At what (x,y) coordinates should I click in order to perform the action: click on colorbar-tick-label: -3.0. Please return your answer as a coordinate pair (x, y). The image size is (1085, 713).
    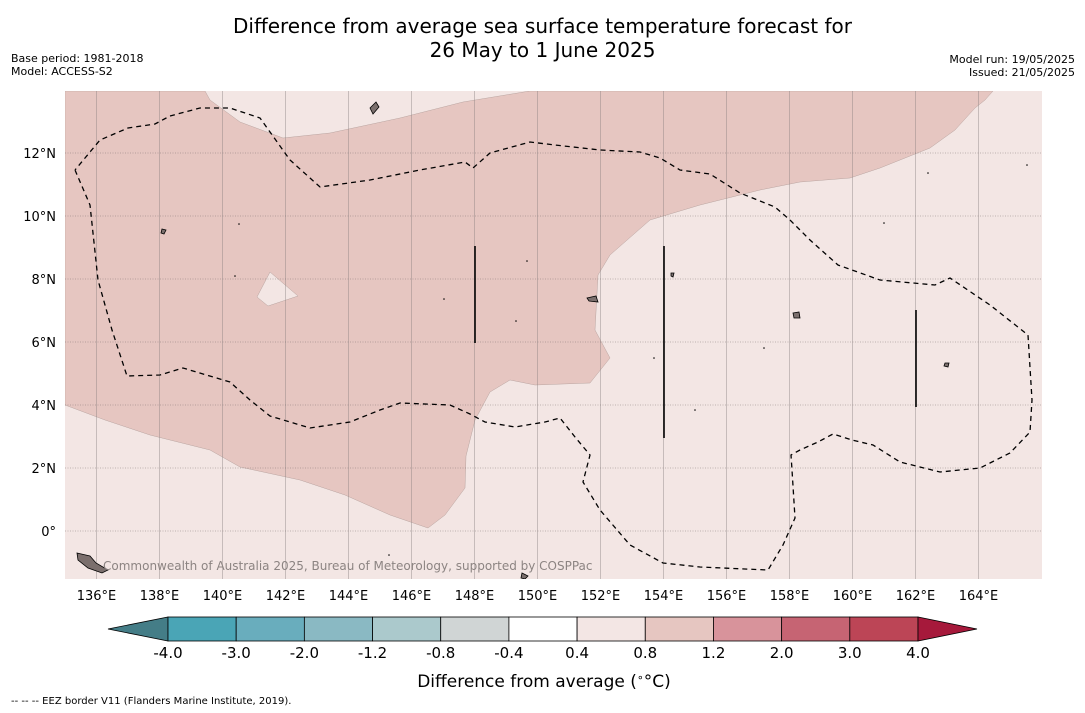
    Looking at the image, I should click on (236, 653).